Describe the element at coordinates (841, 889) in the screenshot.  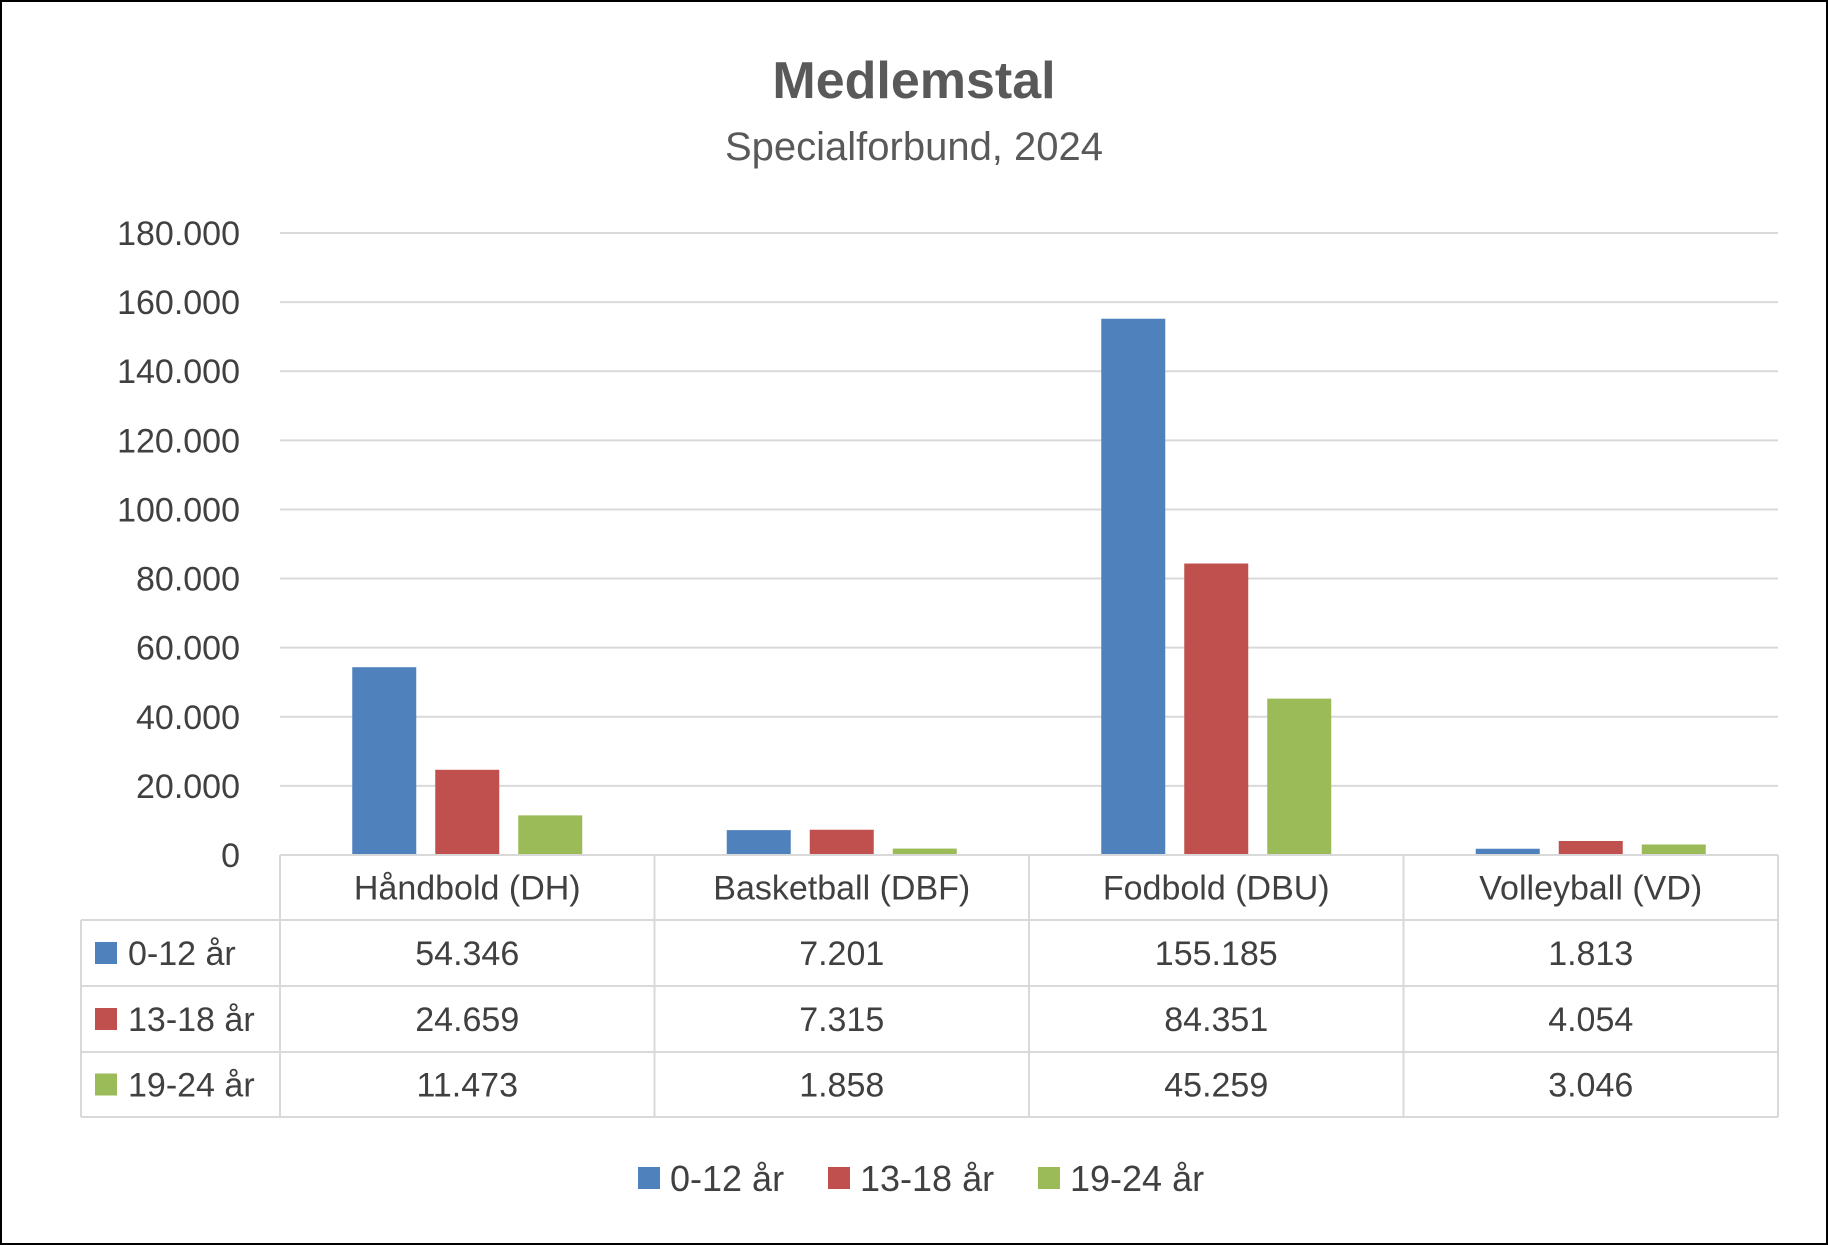
I see `category-label: Basketball (DBF)` at that location.